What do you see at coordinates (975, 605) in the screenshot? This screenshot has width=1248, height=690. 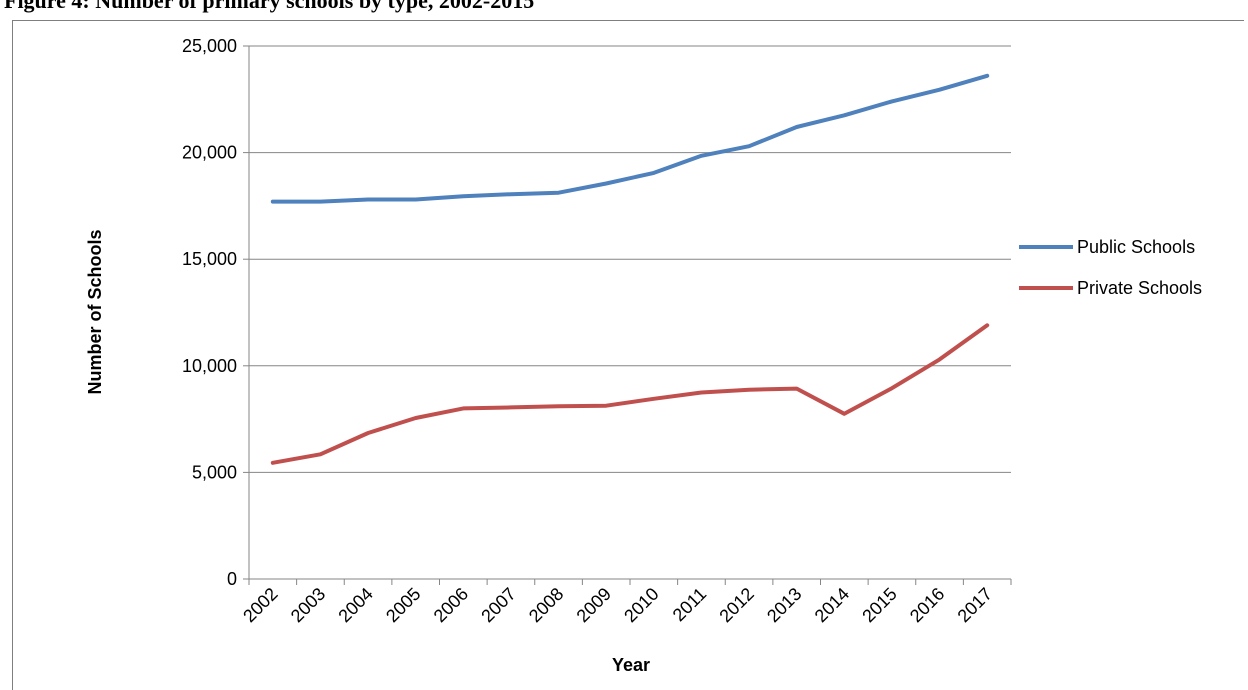 I see `x-tick-label: 2017` at bounding box center [975, 605].